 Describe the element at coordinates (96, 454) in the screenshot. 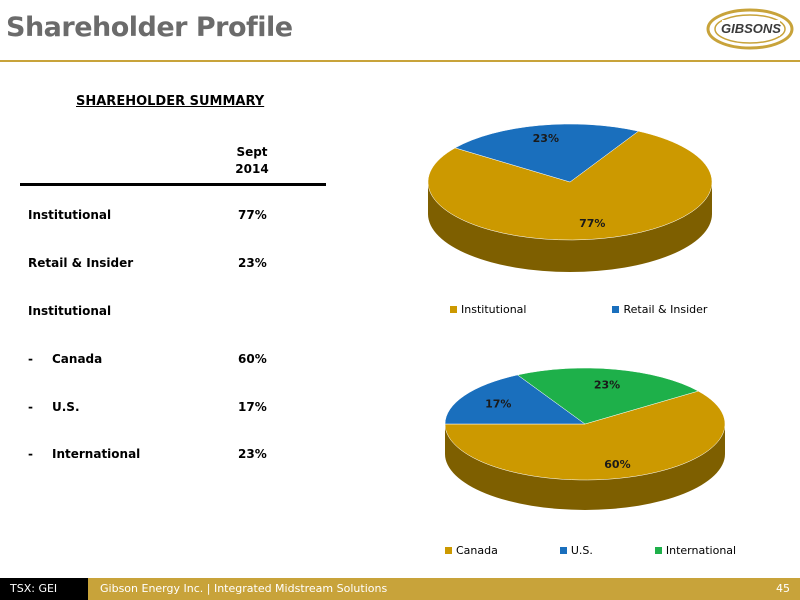

I see `row-label: International` at that location.